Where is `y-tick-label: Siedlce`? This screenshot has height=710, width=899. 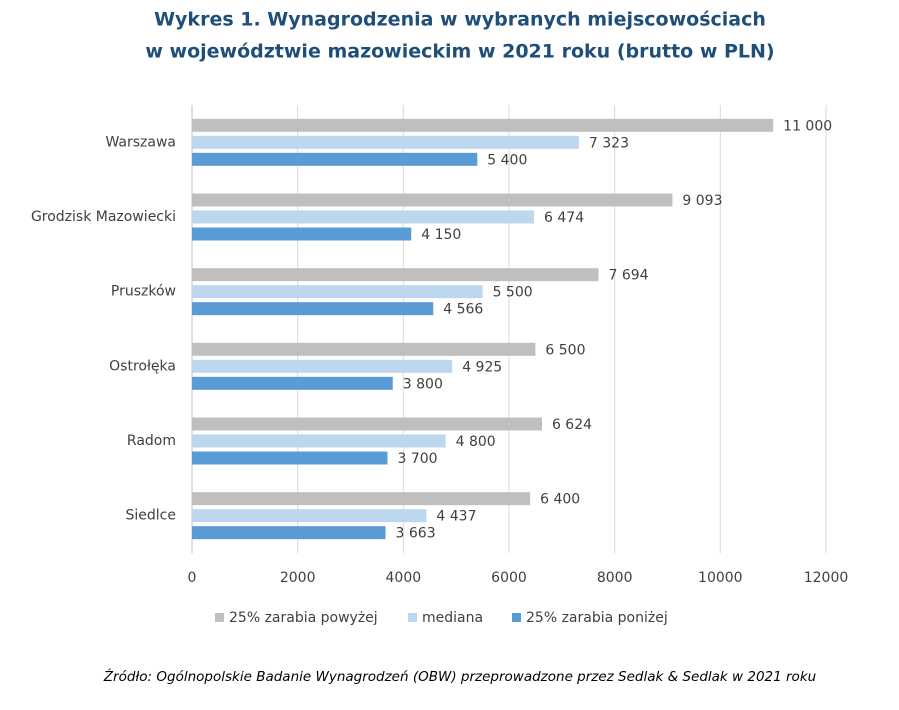 y-tick-label: Siedlce is located at coordinates (151, 516).